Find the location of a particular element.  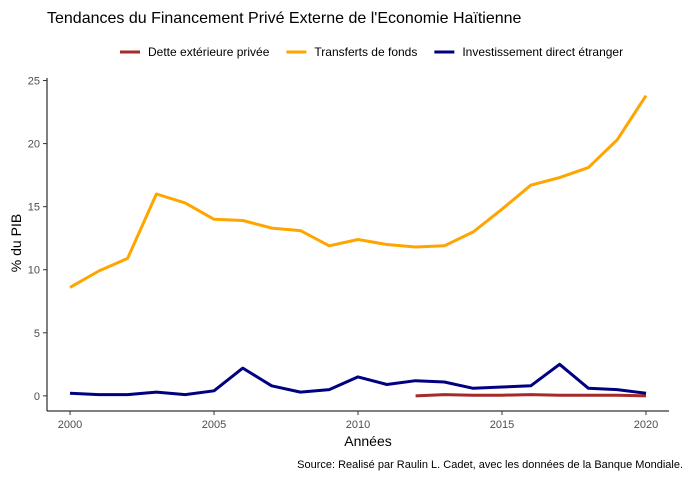

y-tick-label: 5 is located at coordinates (37, 334).